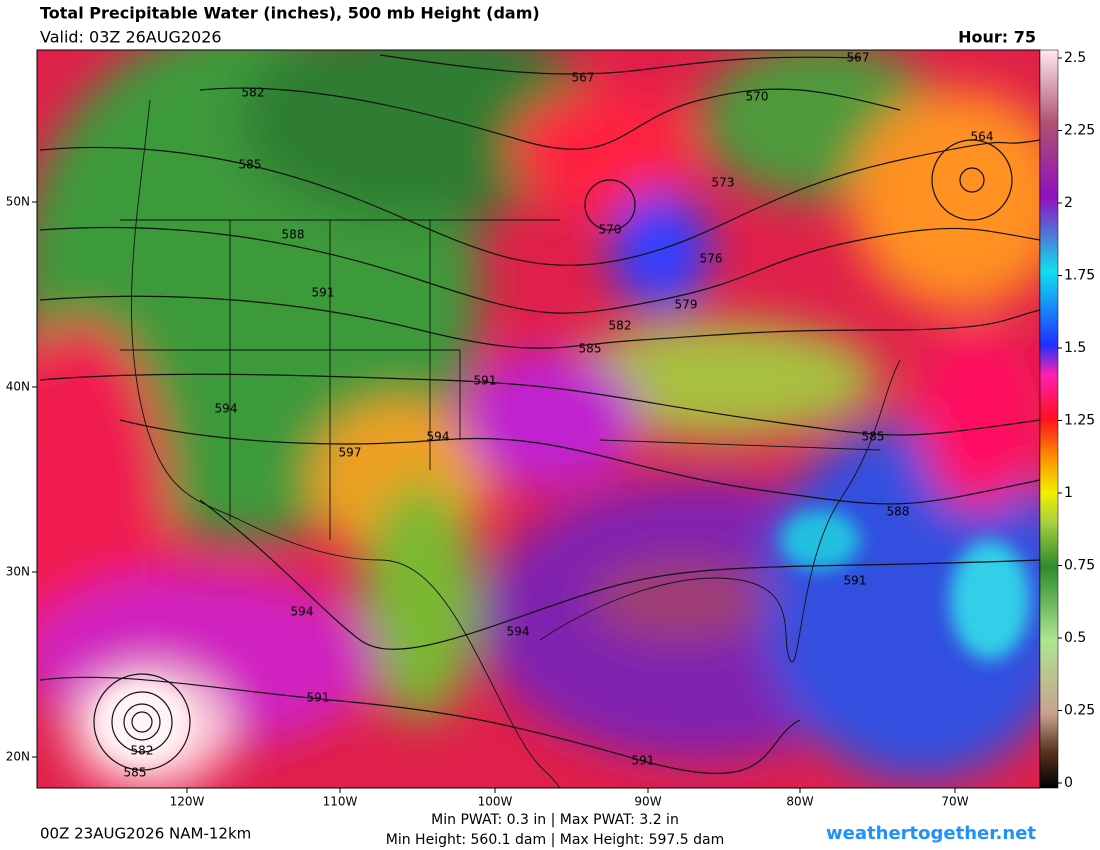 The image size is (1100, 850). What do you see at coordinates (1049, 419) in the screenshot?
I see `colorbar` at bounding box center [1049, 419].